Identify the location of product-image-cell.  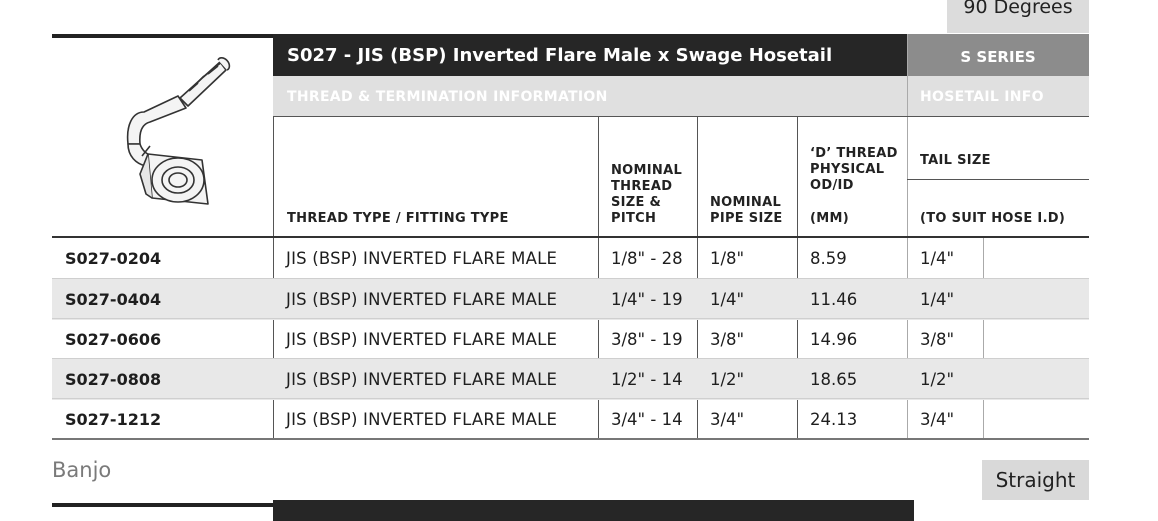
(163, 137).